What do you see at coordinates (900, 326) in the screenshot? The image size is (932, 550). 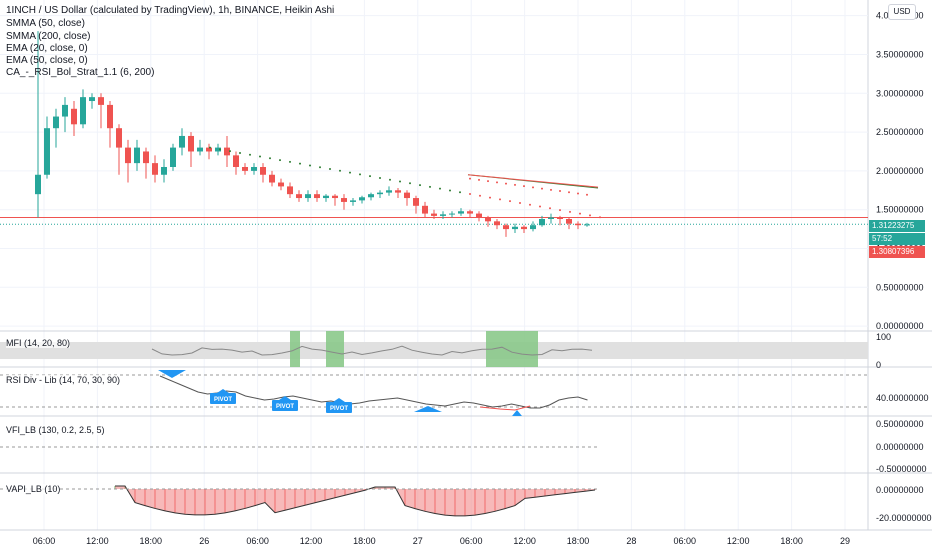 I see `y-tick-label: 0.00000000` at bounding box center [900, 326].